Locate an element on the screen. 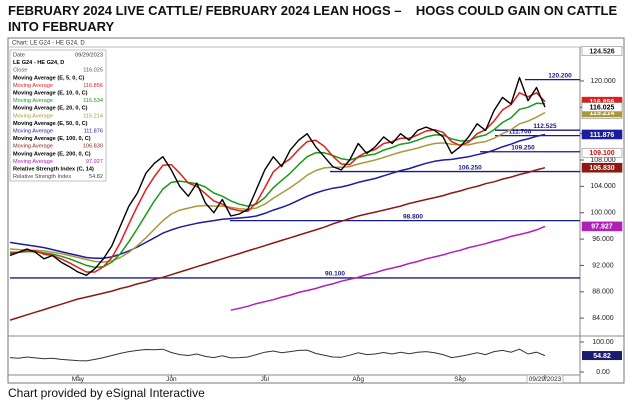  legend-label: Relative Strength Index is located at coordinates (42, 177).